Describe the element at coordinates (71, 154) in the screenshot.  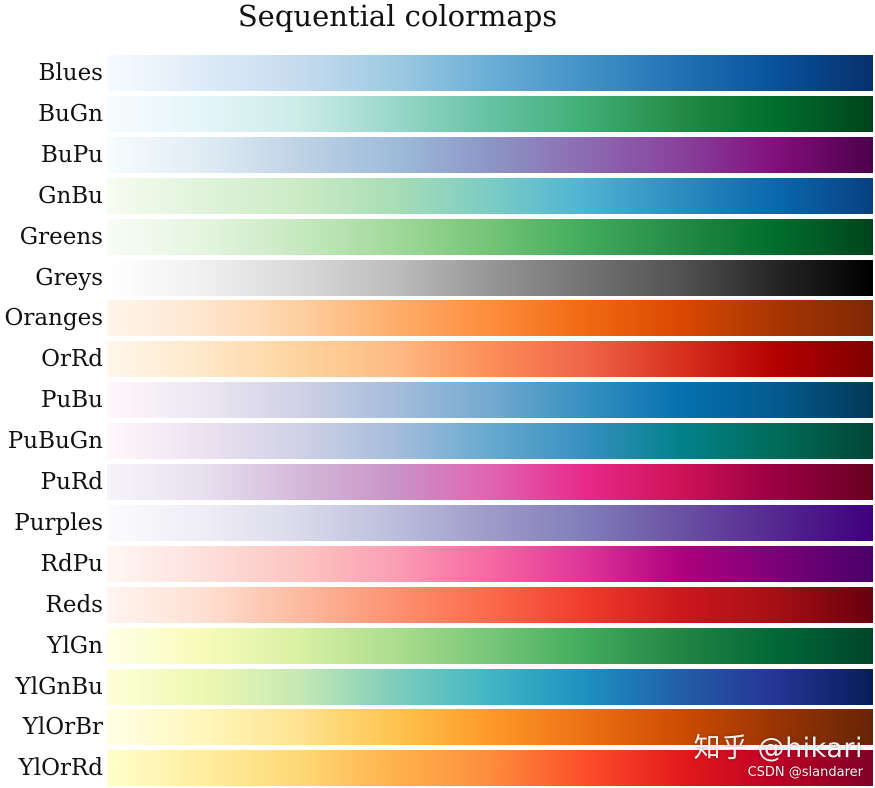
I see `colormap-label: BuPu` at that location.